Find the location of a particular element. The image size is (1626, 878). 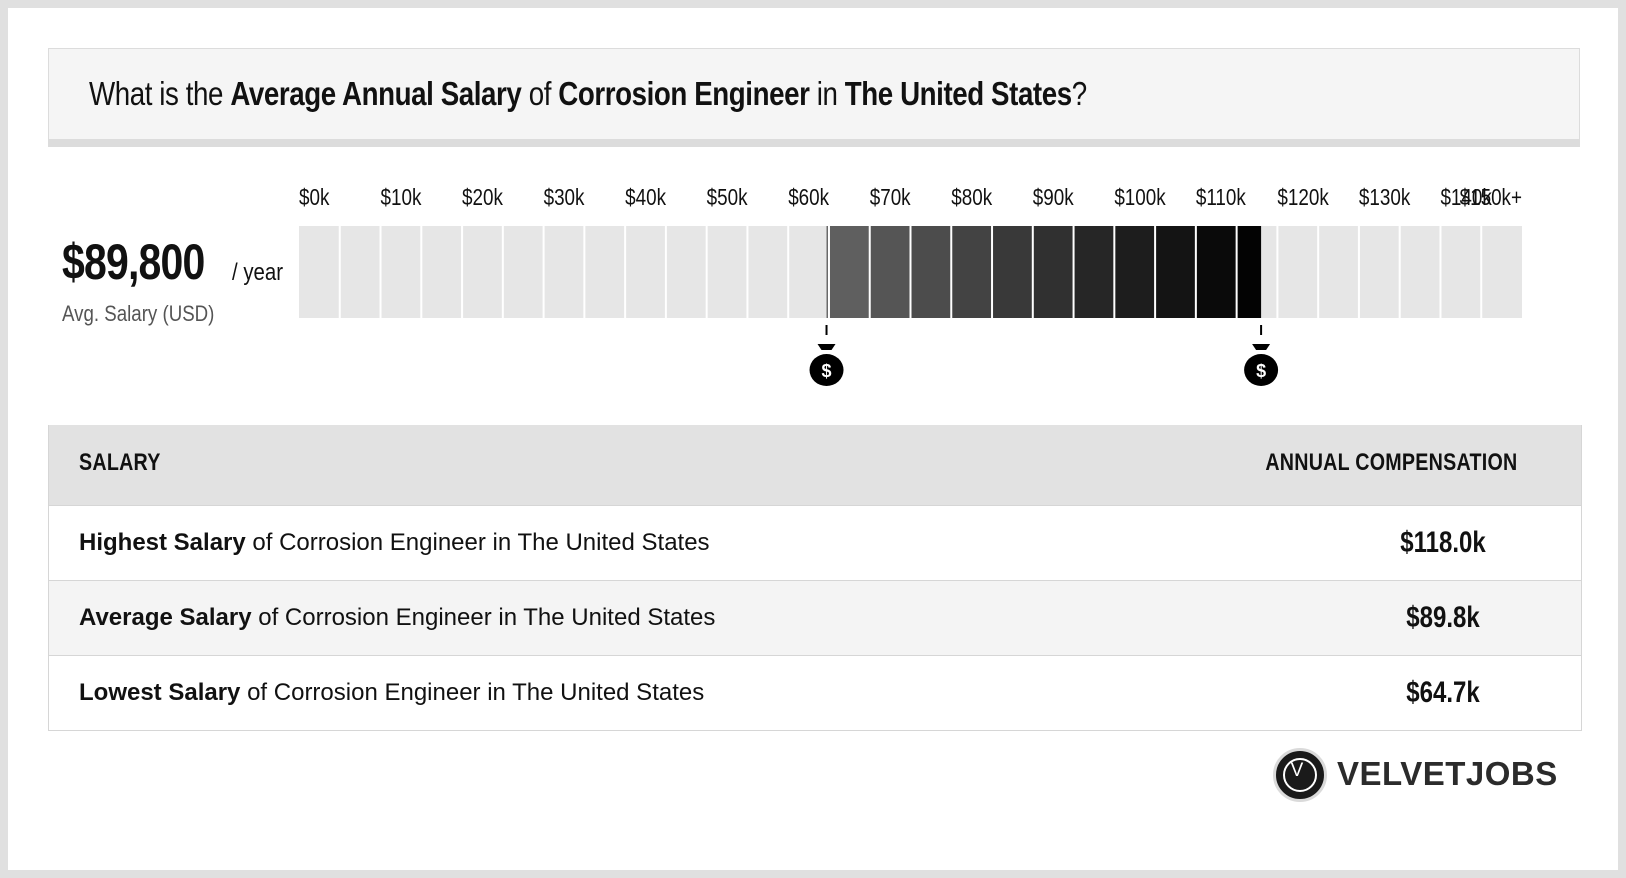

logo-initial: V is located at coordinates (1297, 770).